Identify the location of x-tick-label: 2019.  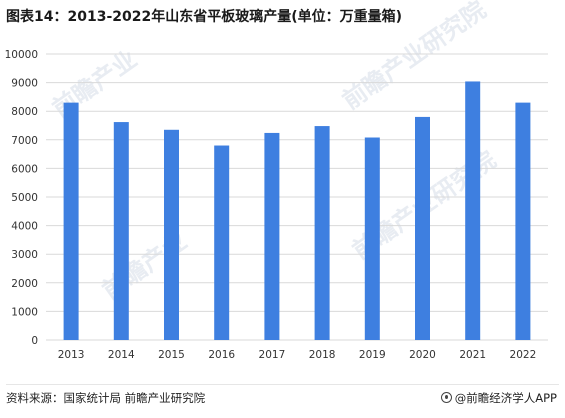
(372, 355).